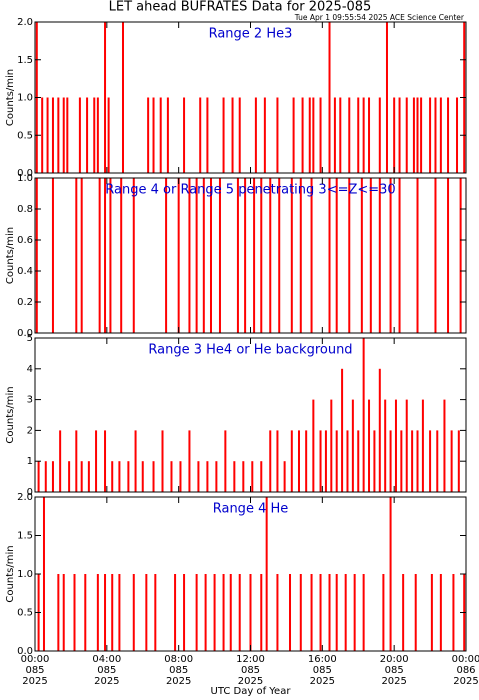  I want to click on y-axis-label: Counts/min, so click(10, 573).